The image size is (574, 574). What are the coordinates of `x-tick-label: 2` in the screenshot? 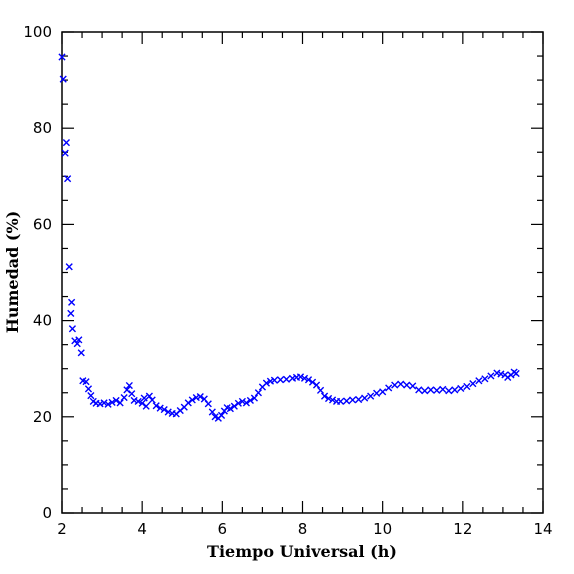 It's located at (62, 529).